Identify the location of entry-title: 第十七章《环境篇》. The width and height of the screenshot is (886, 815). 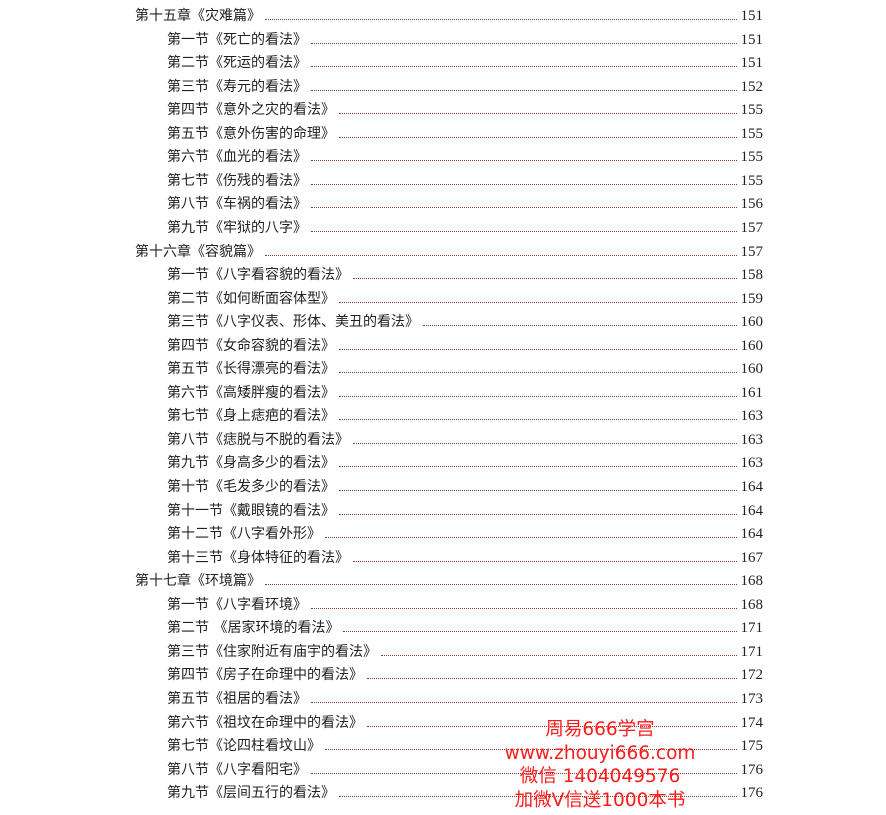
(198, 581).